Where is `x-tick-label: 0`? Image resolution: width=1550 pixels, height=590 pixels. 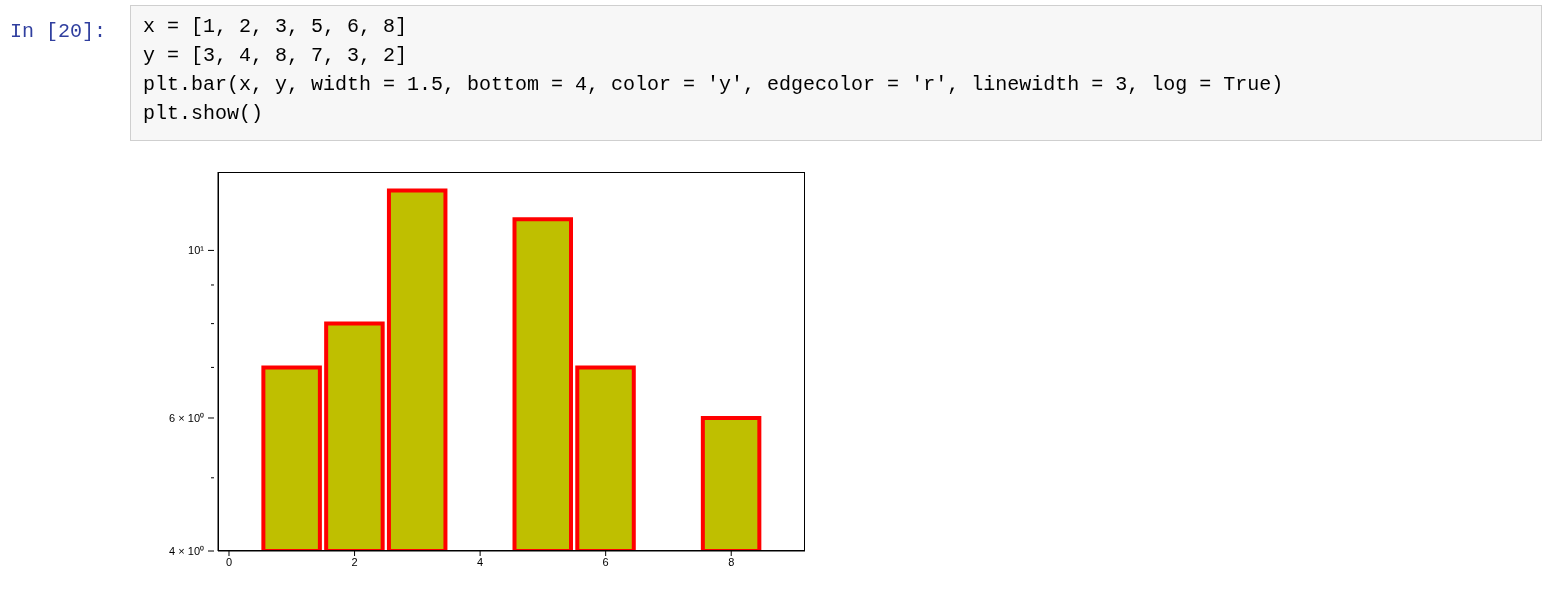 x-tick-label: 0 is located at coordinates (229, 561).